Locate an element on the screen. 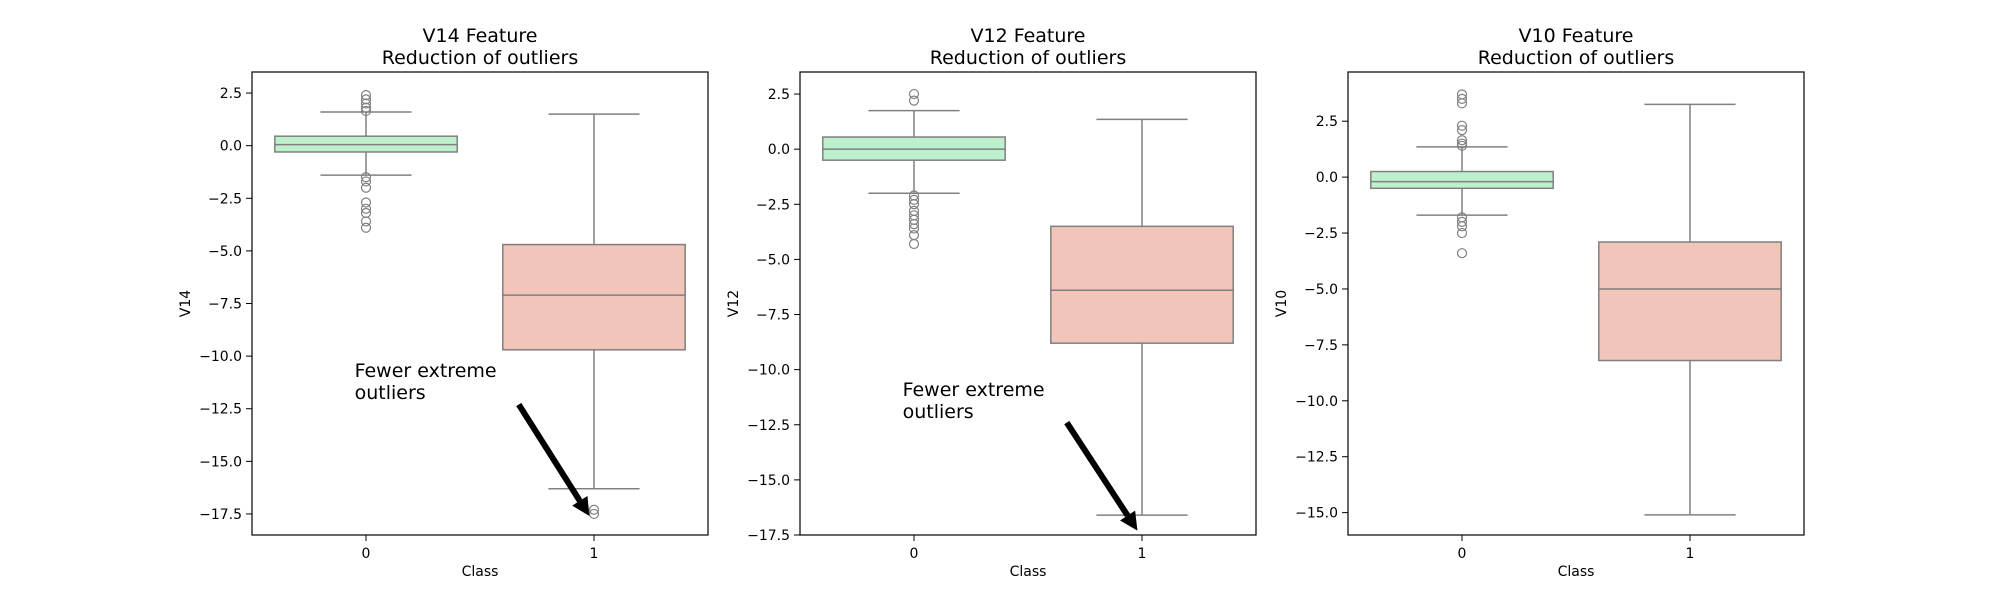 The width and height of the screenshot is (2000, 600). y-axis-label: V10 is located at coordinates (1282, 303).